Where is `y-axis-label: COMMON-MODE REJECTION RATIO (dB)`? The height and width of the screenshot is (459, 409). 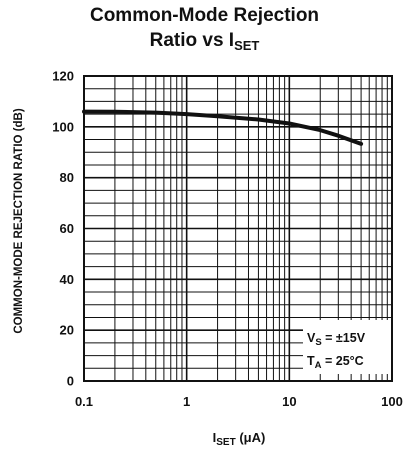
y-axis-label: COMMON-MODE REJECTION RATIO (dB) is located at coordinates (19, 220).